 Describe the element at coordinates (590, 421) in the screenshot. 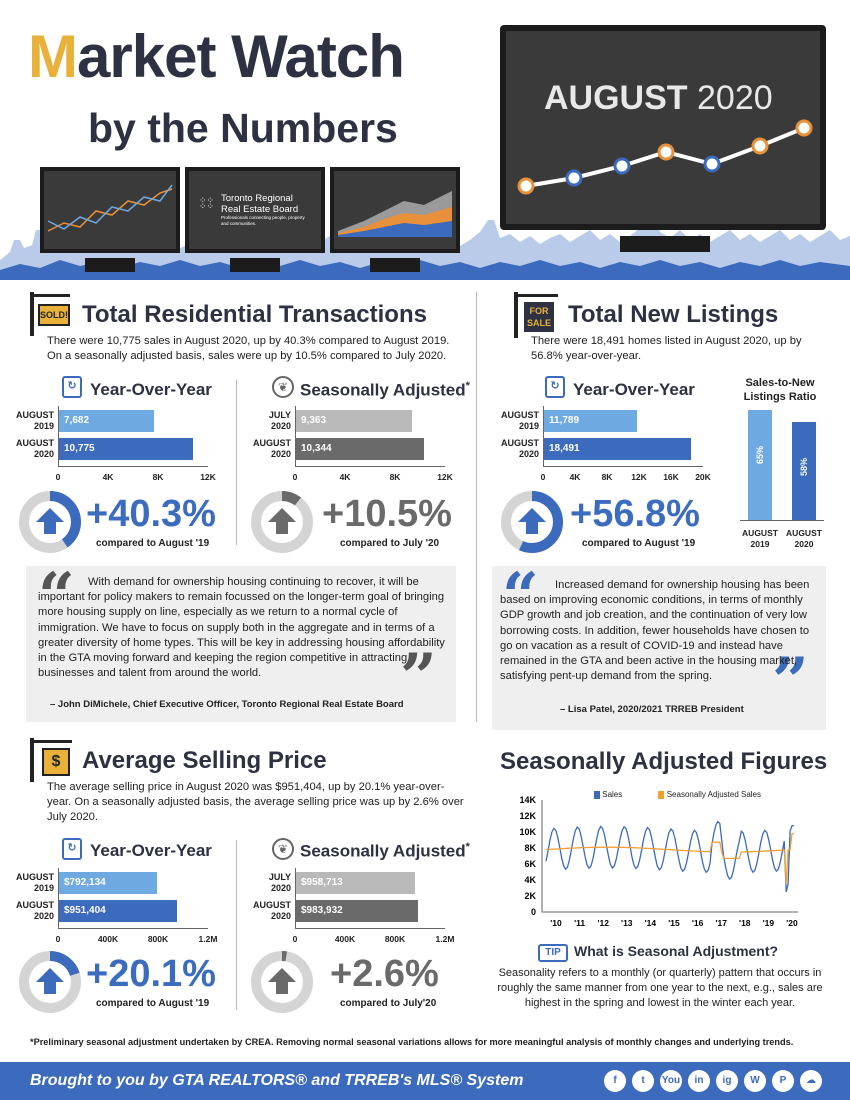

I see `bar: 11,789` at that location.